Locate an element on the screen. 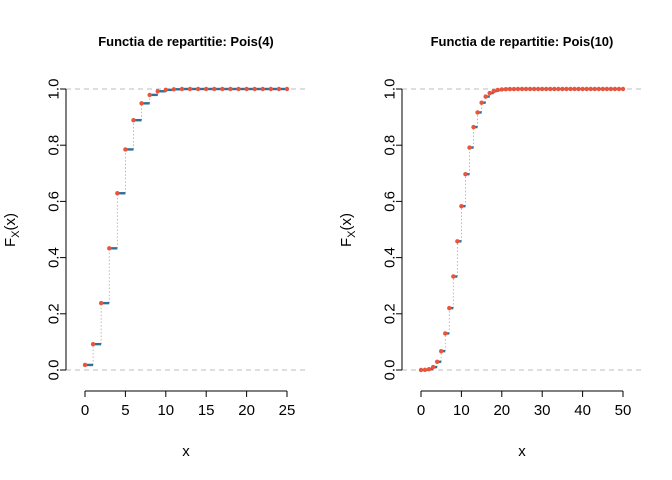  x-tick-label: 15 is located at coordinates (206, 410).